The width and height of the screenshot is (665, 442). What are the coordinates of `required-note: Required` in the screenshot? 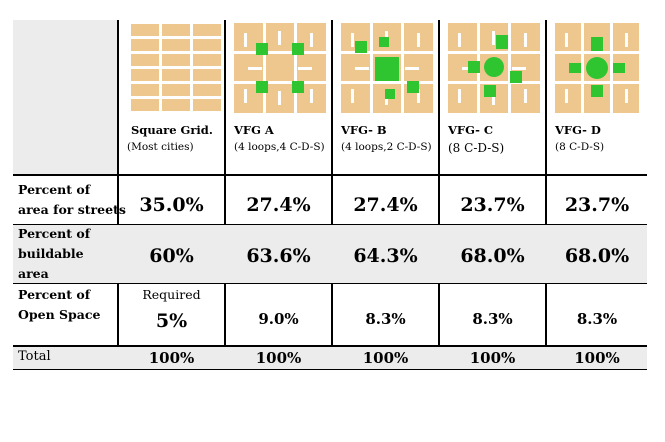 It's located at (171, 294).